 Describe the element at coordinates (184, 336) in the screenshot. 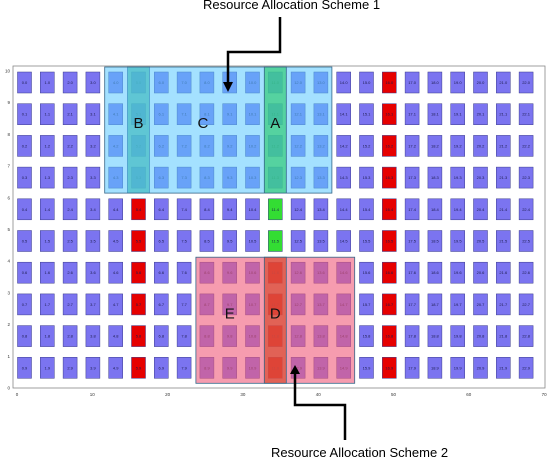

I see `cell-label: 7.8` at that location.